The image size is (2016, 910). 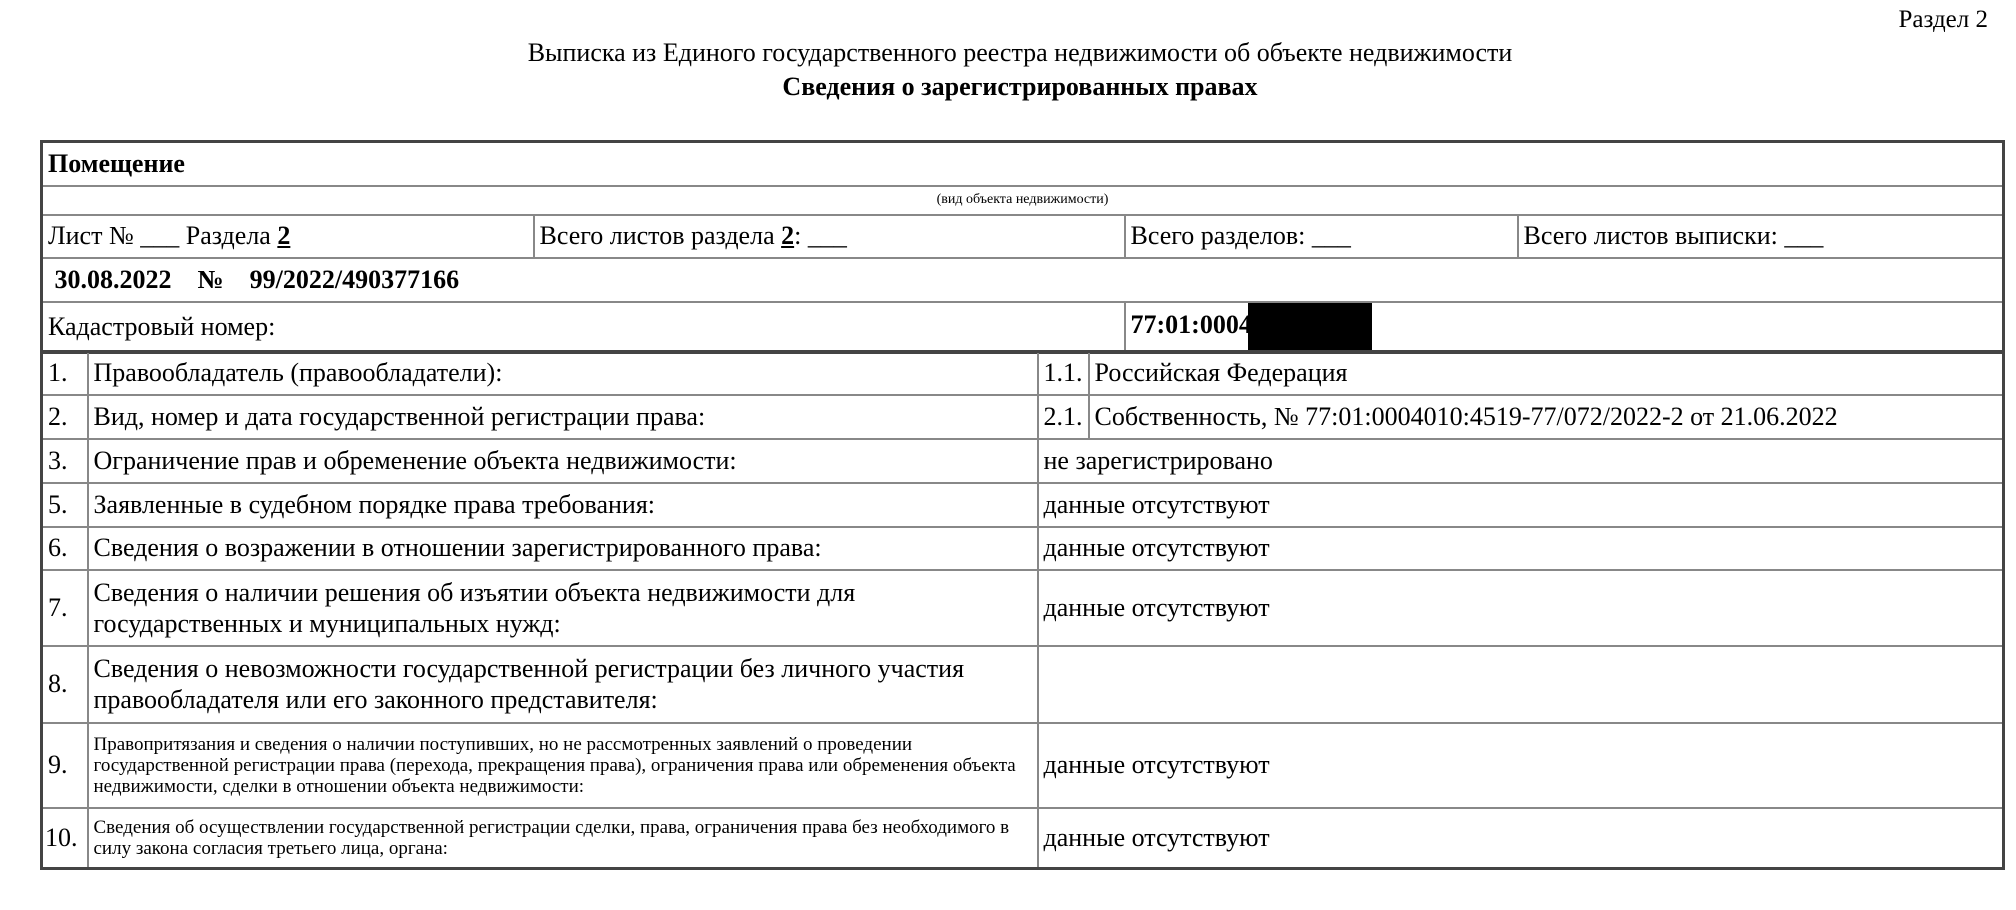 What do you see at coordinates (829, 236) in the screenshot?
I see `total-sheets-section: Всего листов раздела 2: ___` at bounding box center [829, 236].